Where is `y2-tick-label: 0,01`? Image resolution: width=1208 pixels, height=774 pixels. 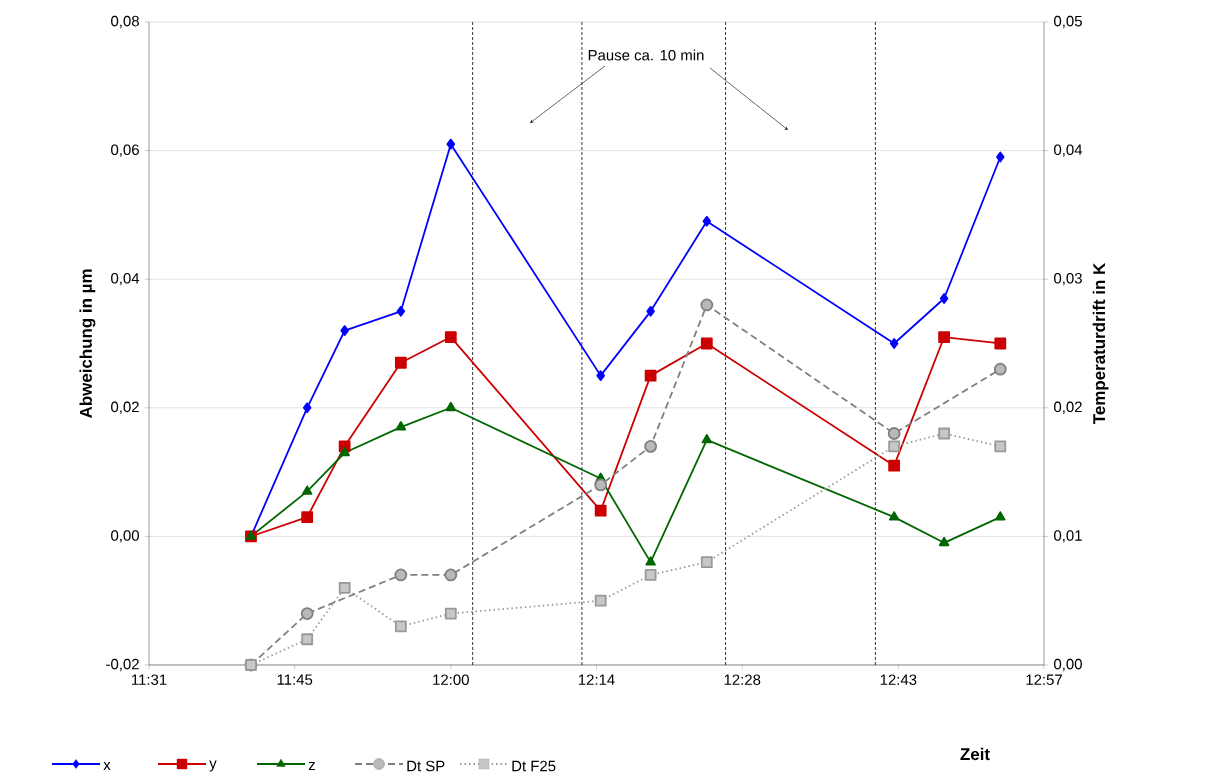 y2-tick-label: 0,01 is located at coordinates (1068, 536).